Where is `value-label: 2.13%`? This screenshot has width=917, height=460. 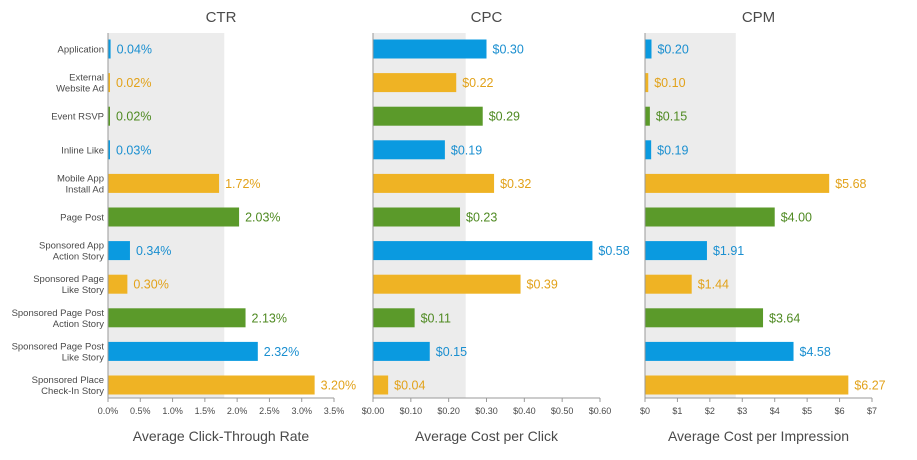 value-label: 2.13% is located at coordinates (269, 318).